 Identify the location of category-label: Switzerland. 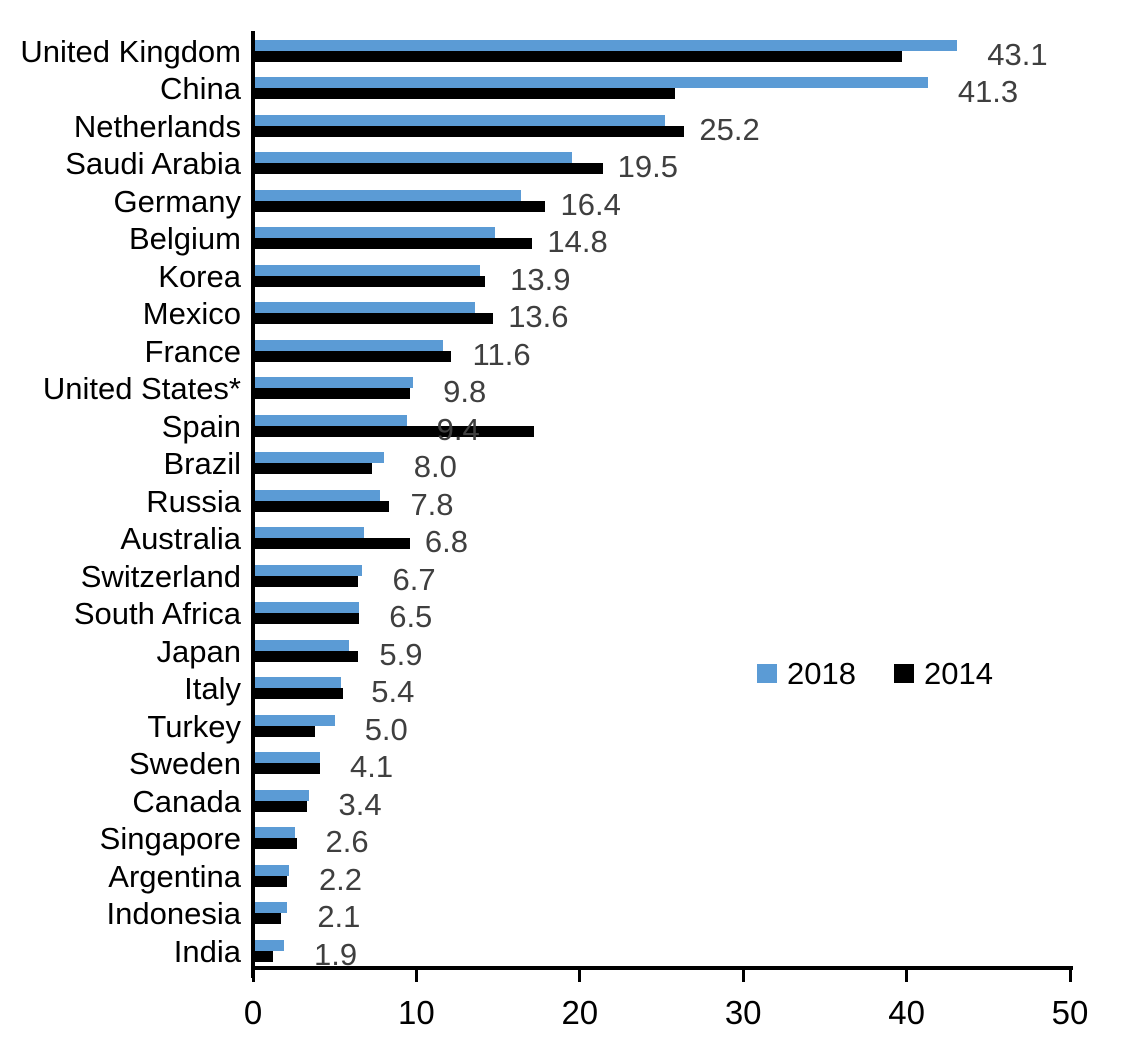
(160, 576).